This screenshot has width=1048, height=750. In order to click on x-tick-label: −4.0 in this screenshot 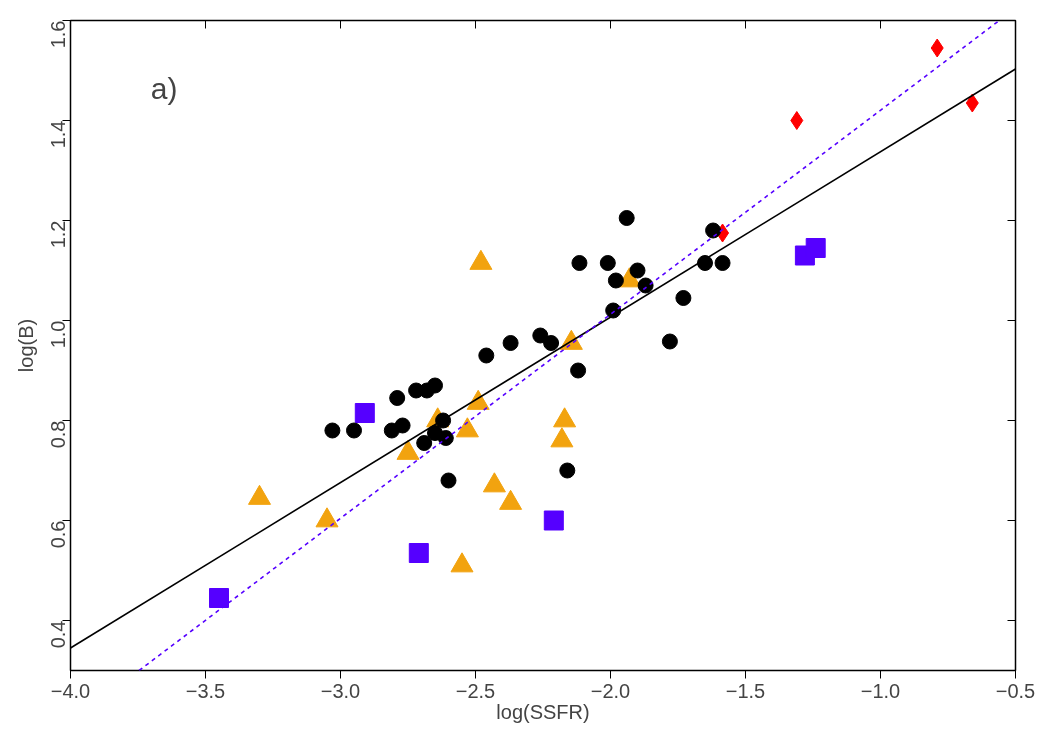, I will do `click(70, 690)`.